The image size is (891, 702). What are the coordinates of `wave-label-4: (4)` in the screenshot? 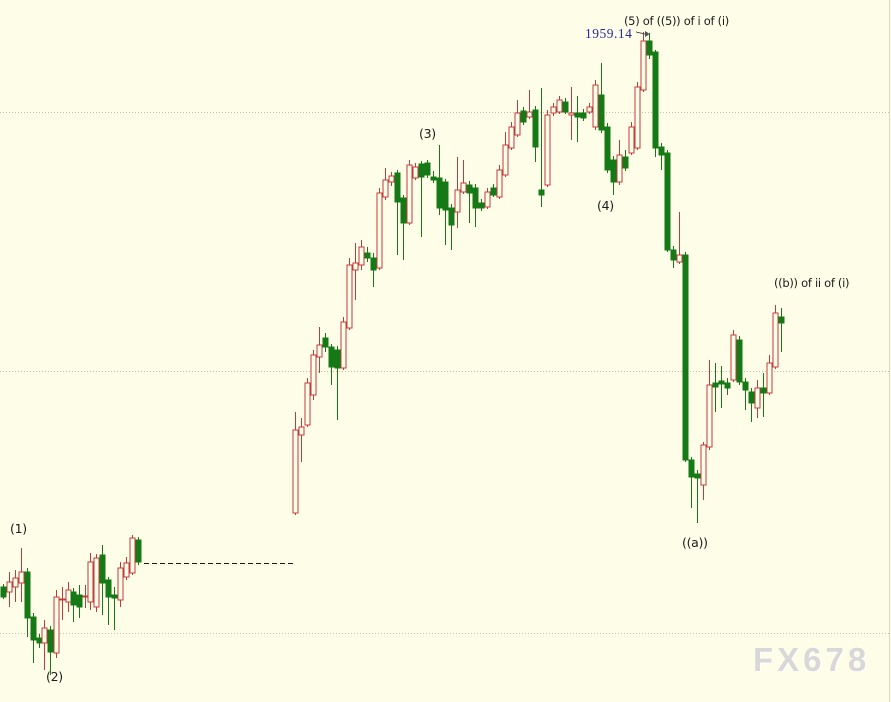 It's located at (605, 205).